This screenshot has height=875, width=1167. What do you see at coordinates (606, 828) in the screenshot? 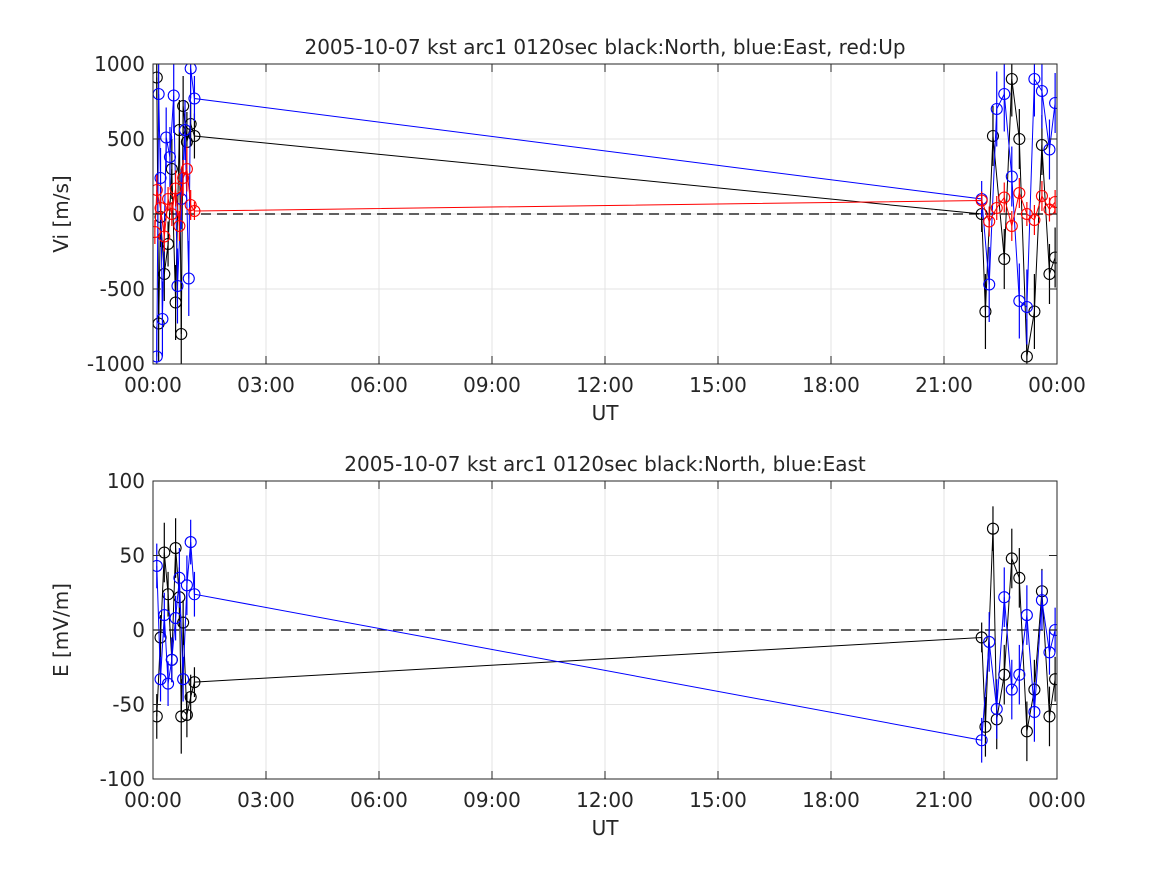
I see `x-axis-label: UT` at bounding box center [606, 828].